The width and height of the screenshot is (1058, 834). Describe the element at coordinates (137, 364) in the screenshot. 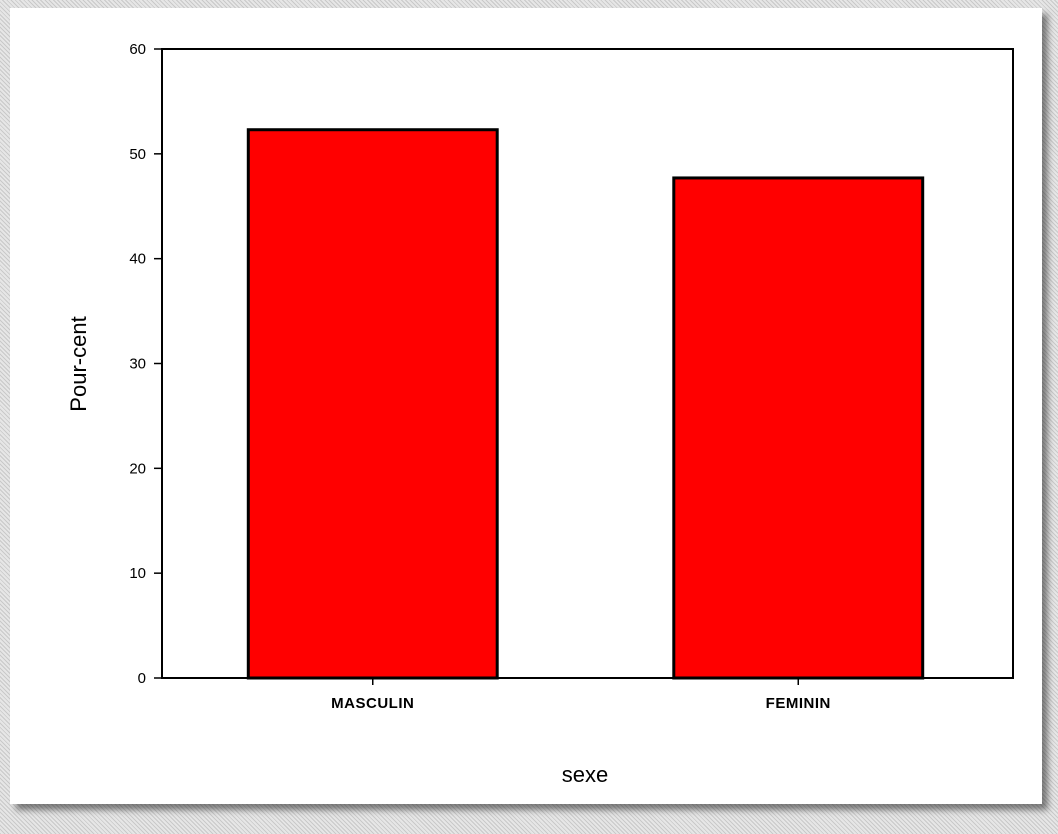

I see `y-tick-label: 30` at that location.